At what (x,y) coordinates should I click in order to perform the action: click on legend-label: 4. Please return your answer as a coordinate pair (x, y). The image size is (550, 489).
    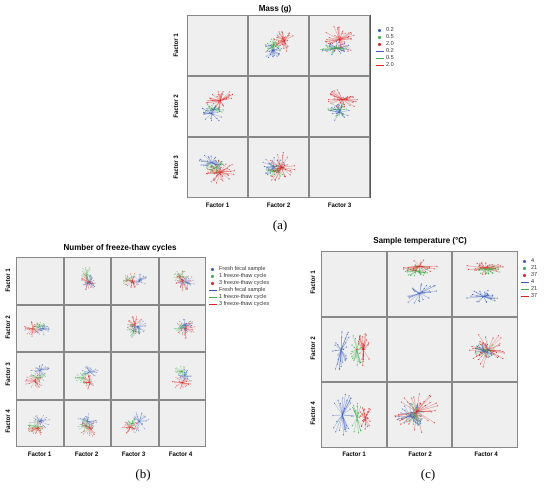
    Looking at the image, I should click on (533, 282).